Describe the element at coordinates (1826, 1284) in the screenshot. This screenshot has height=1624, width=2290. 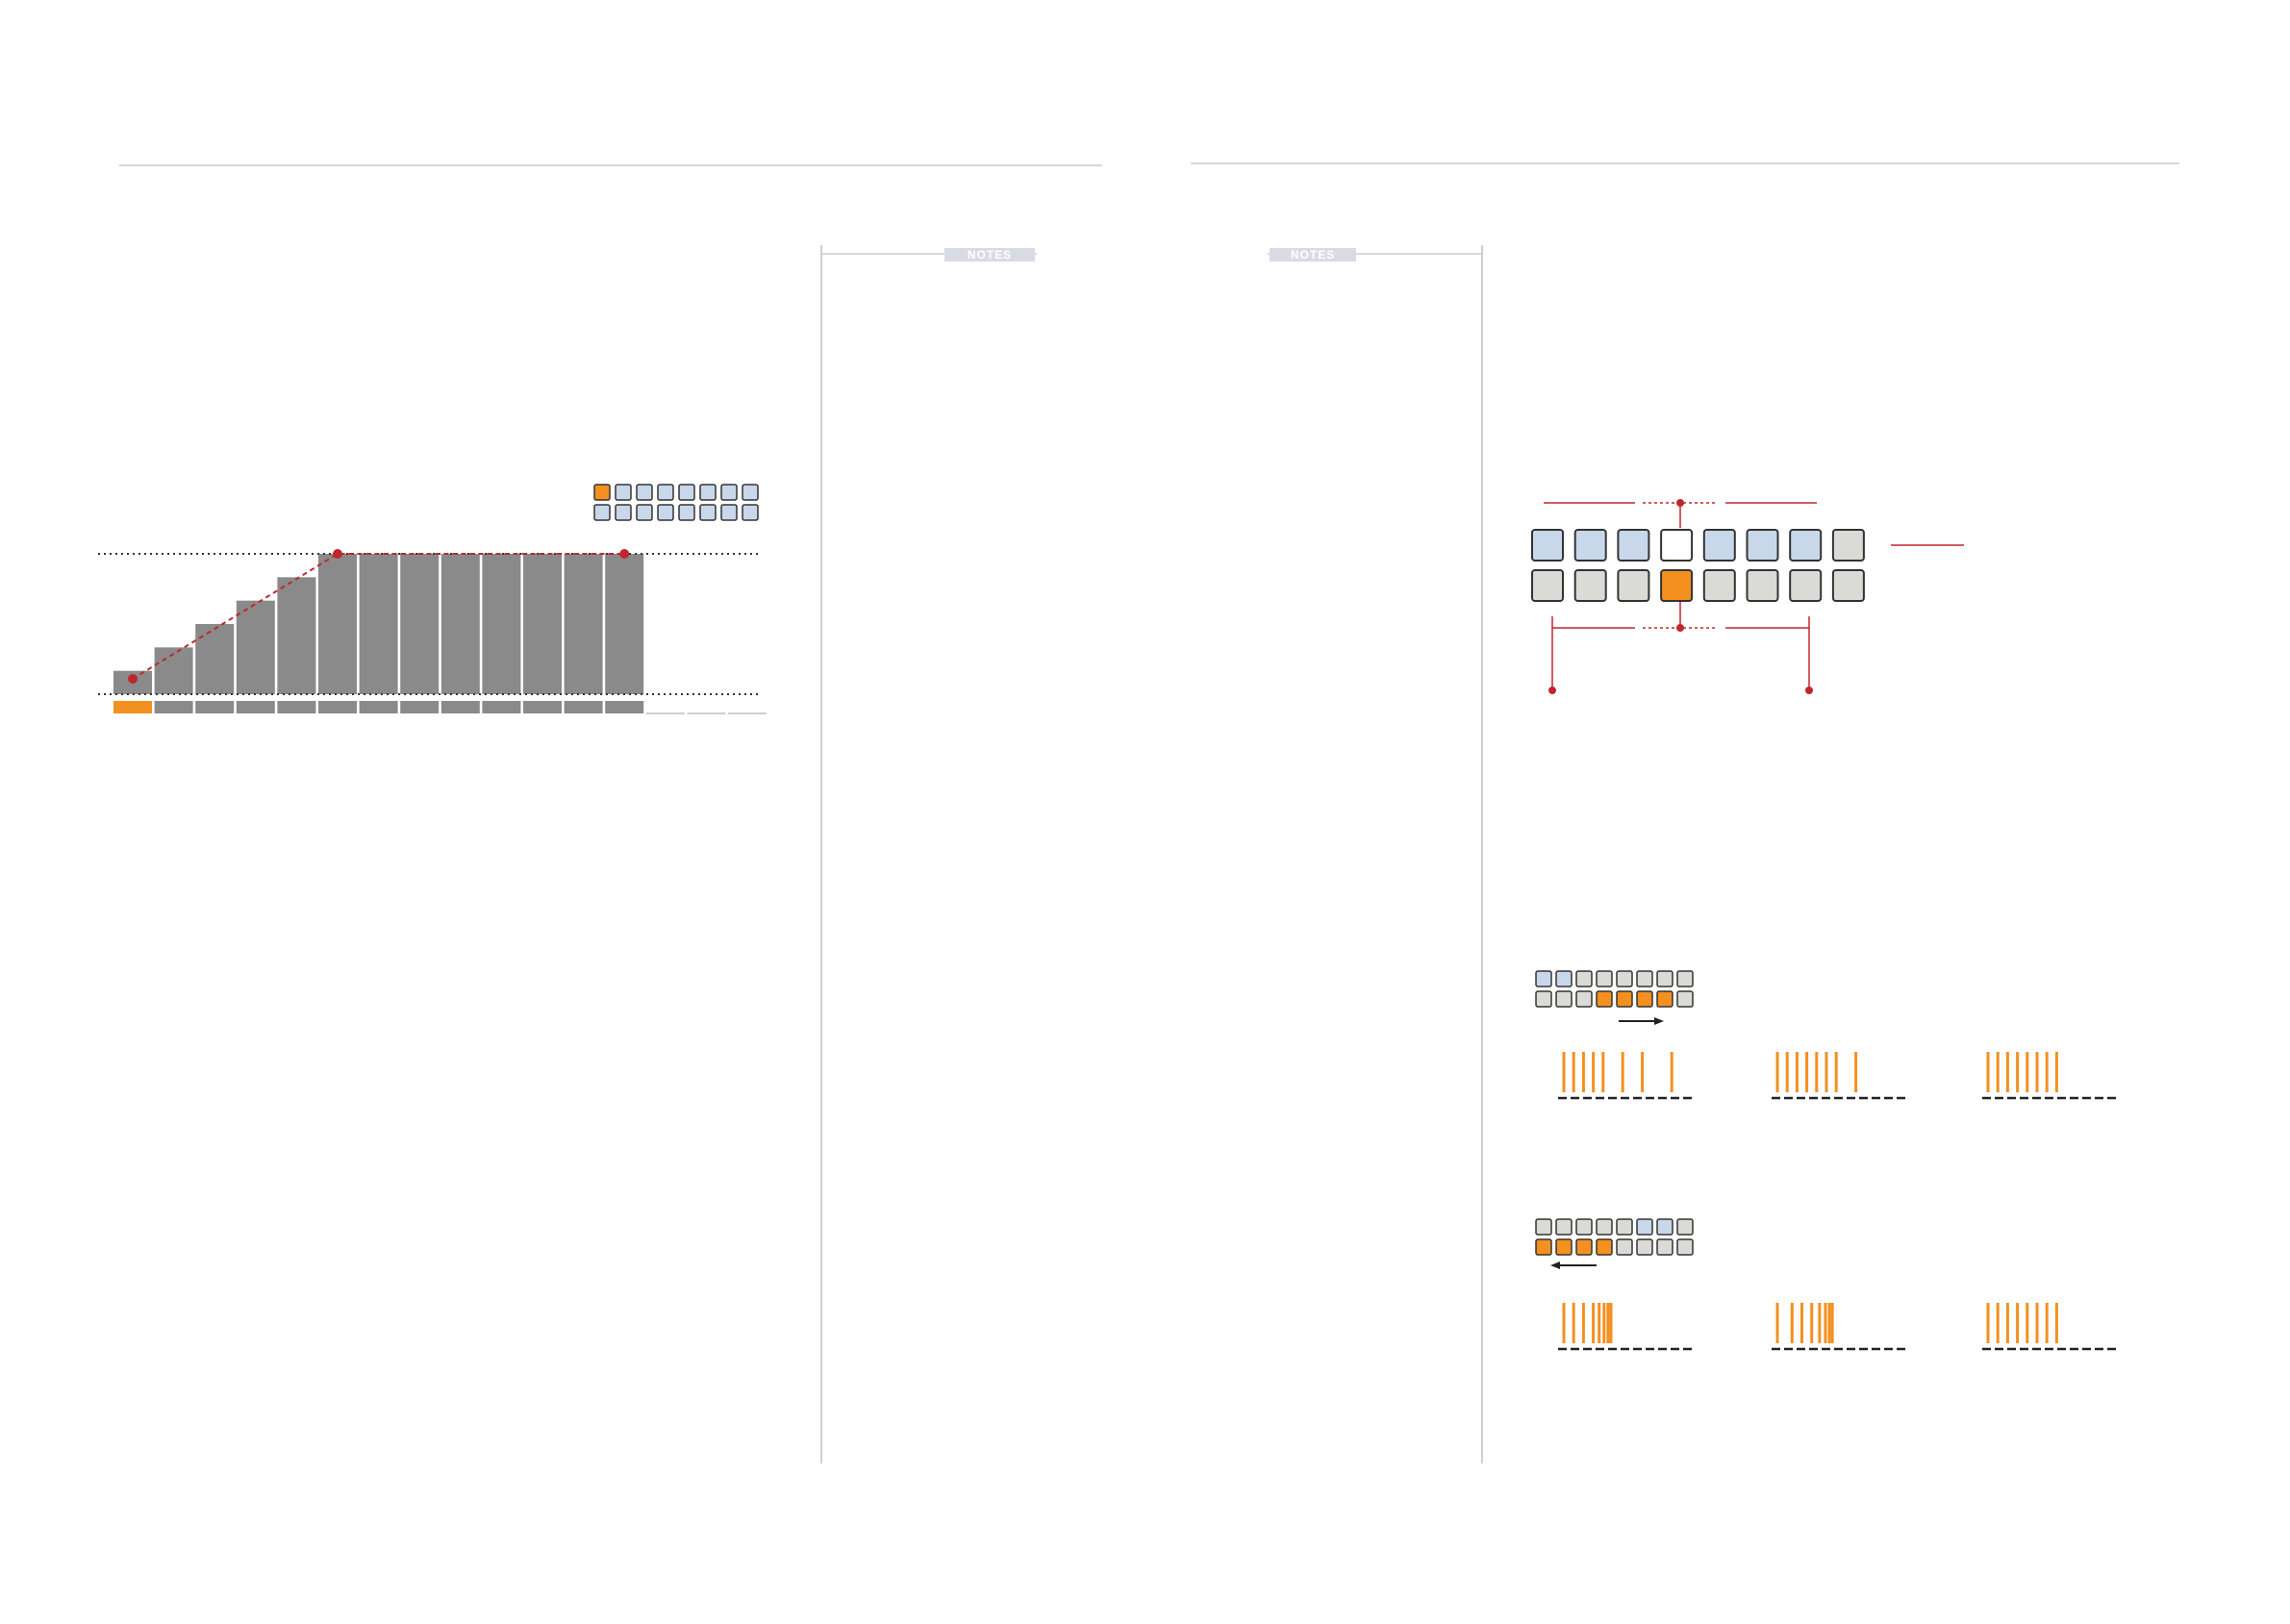
I see `roll-example-left` at that location.